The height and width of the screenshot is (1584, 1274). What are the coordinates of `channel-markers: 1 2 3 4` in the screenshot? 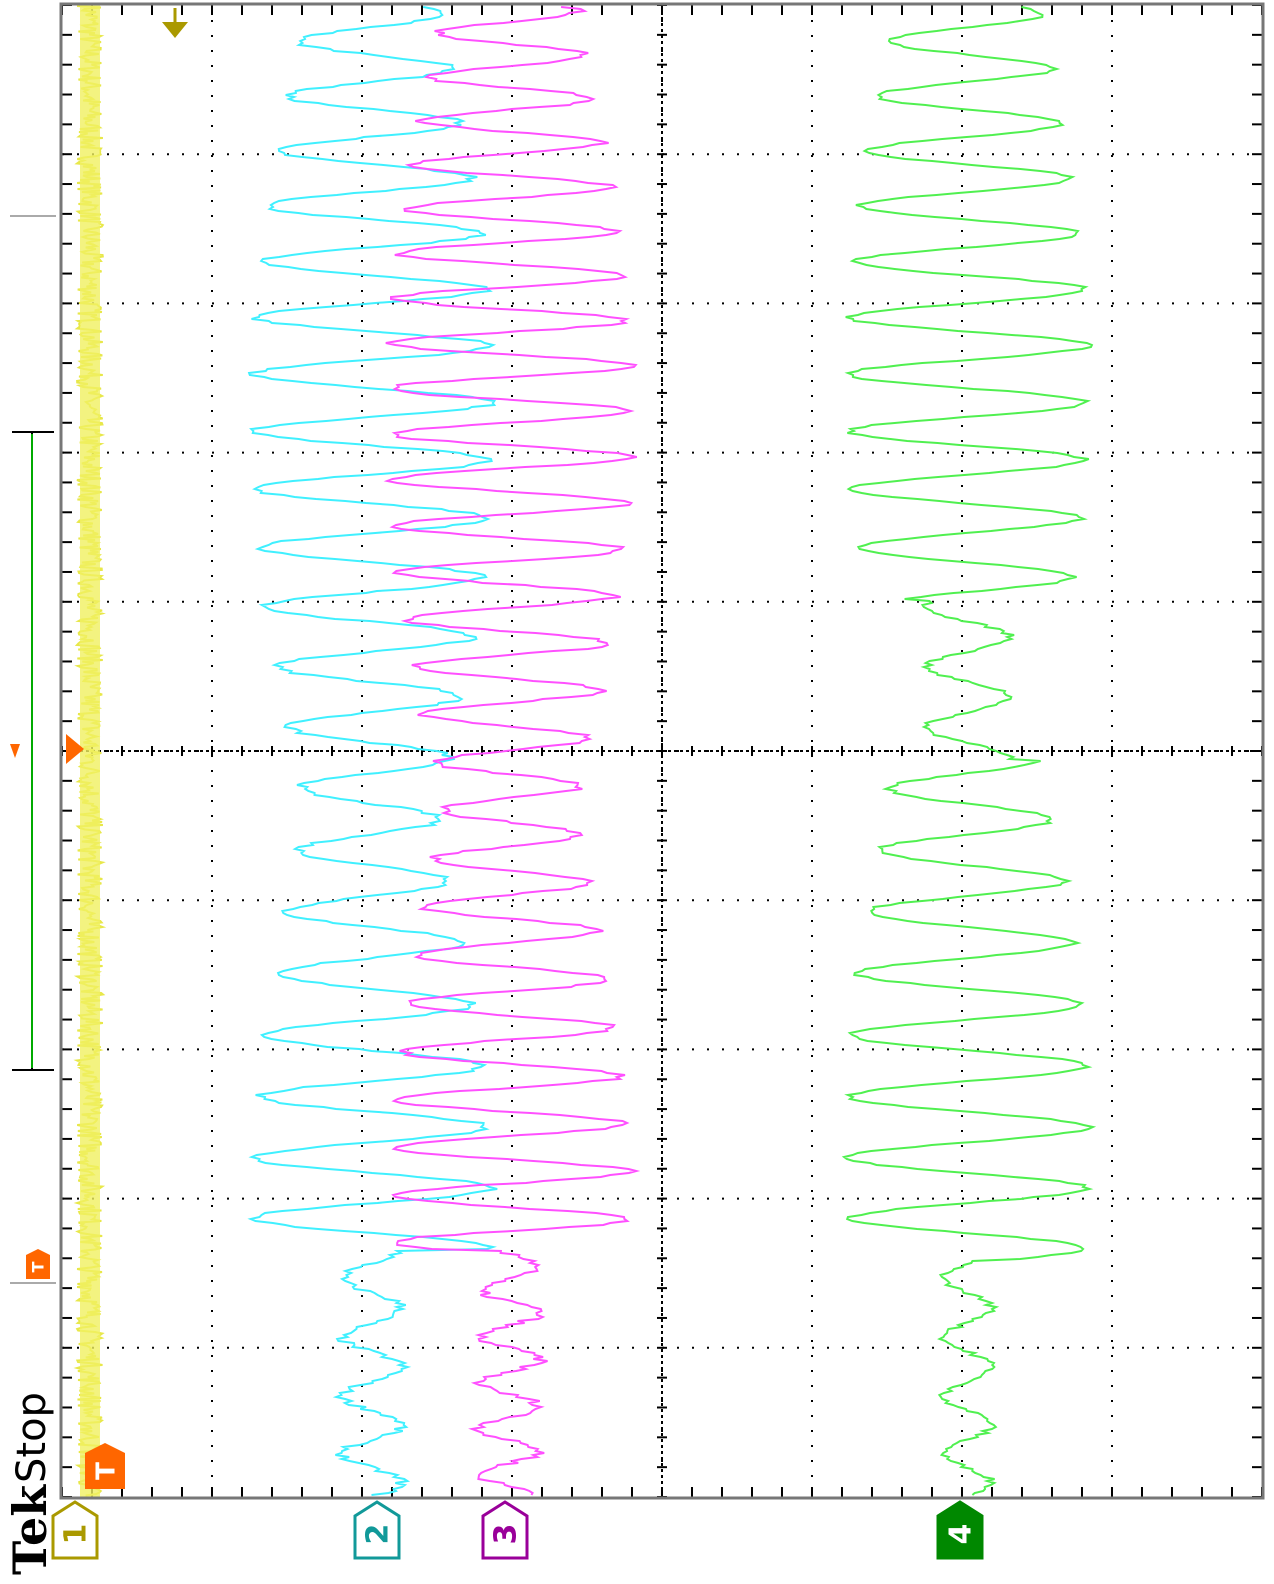 It's located at (517, 1530).